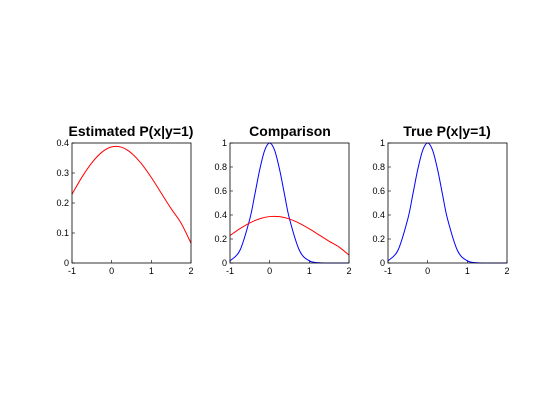 The width and height of the screenshot is (560, 420). I want to click on chart-true: True P(x|y=1) -1 0 1 200.20.40.60.81, so click(440, 199).